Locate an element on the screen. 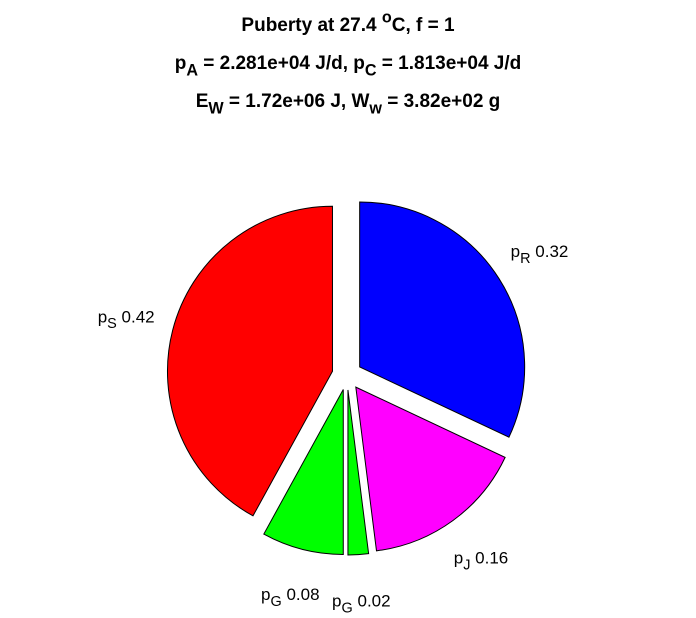 This screenshot has height=618, width=696. slice-label: pG 0.08 is located at coordinates (290, 597).